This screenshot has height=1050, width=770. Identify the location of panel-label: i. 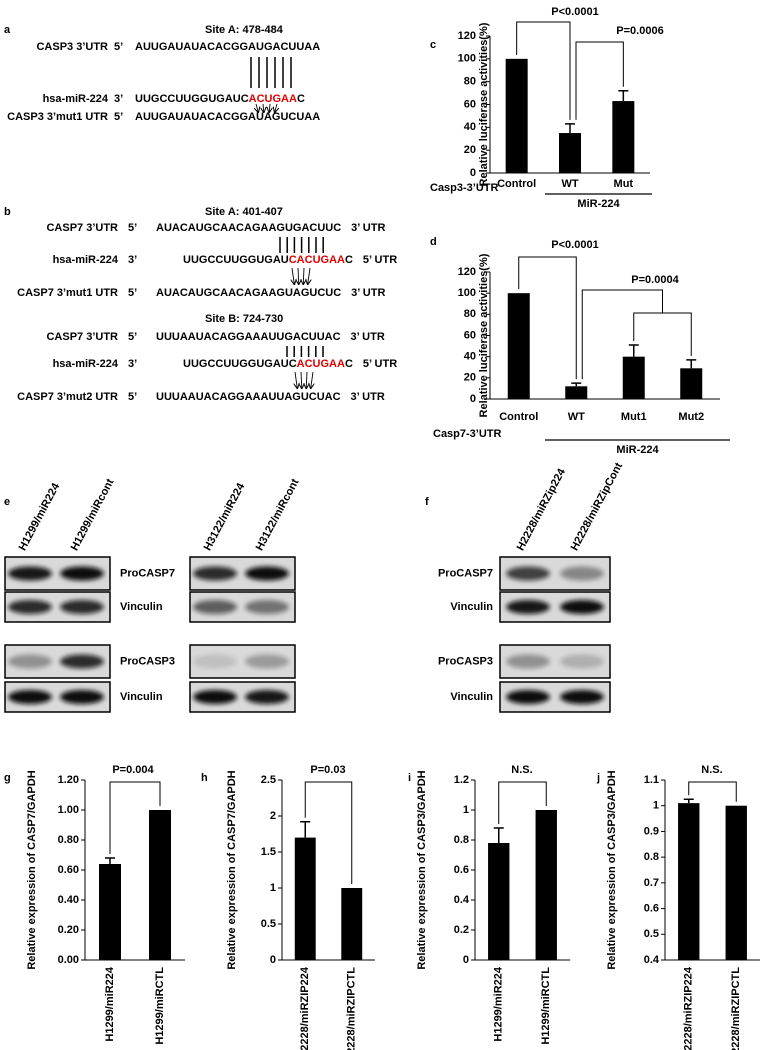
(409, 778).